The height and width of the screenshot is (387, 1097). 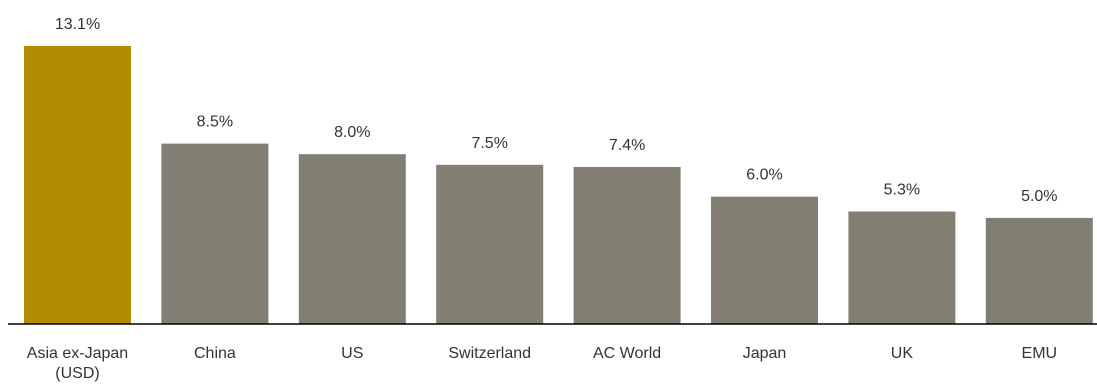 I want to click on data-label: 13.1%, so click(x=77, y=24).